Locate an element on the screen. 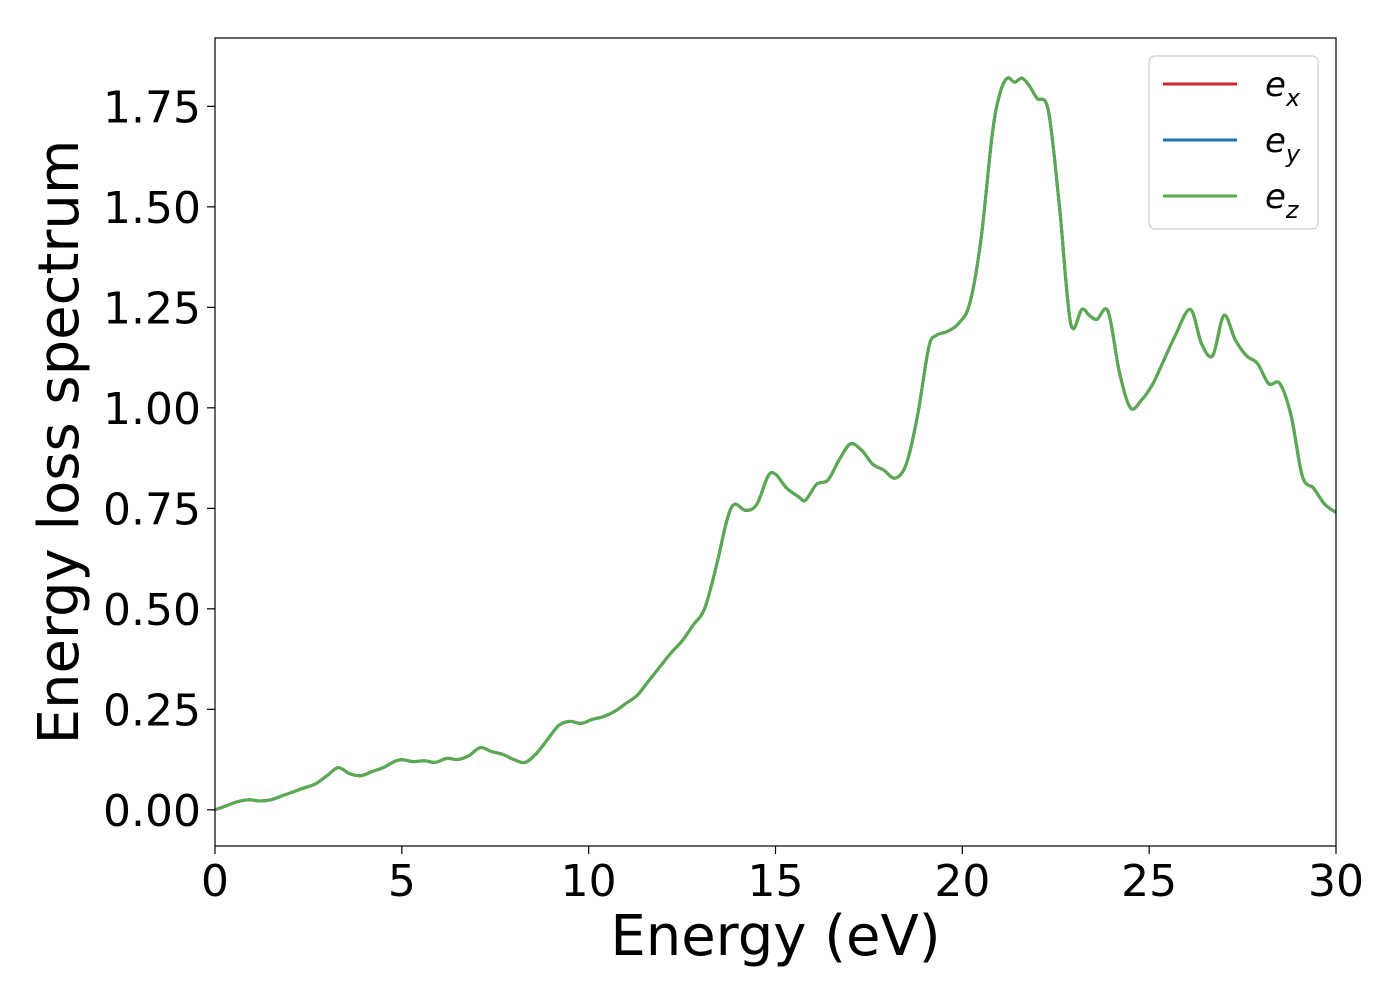 The image size is (1400, 1000). y-axis-title: Energy loss spectrum is located at coordinates (59, 442).